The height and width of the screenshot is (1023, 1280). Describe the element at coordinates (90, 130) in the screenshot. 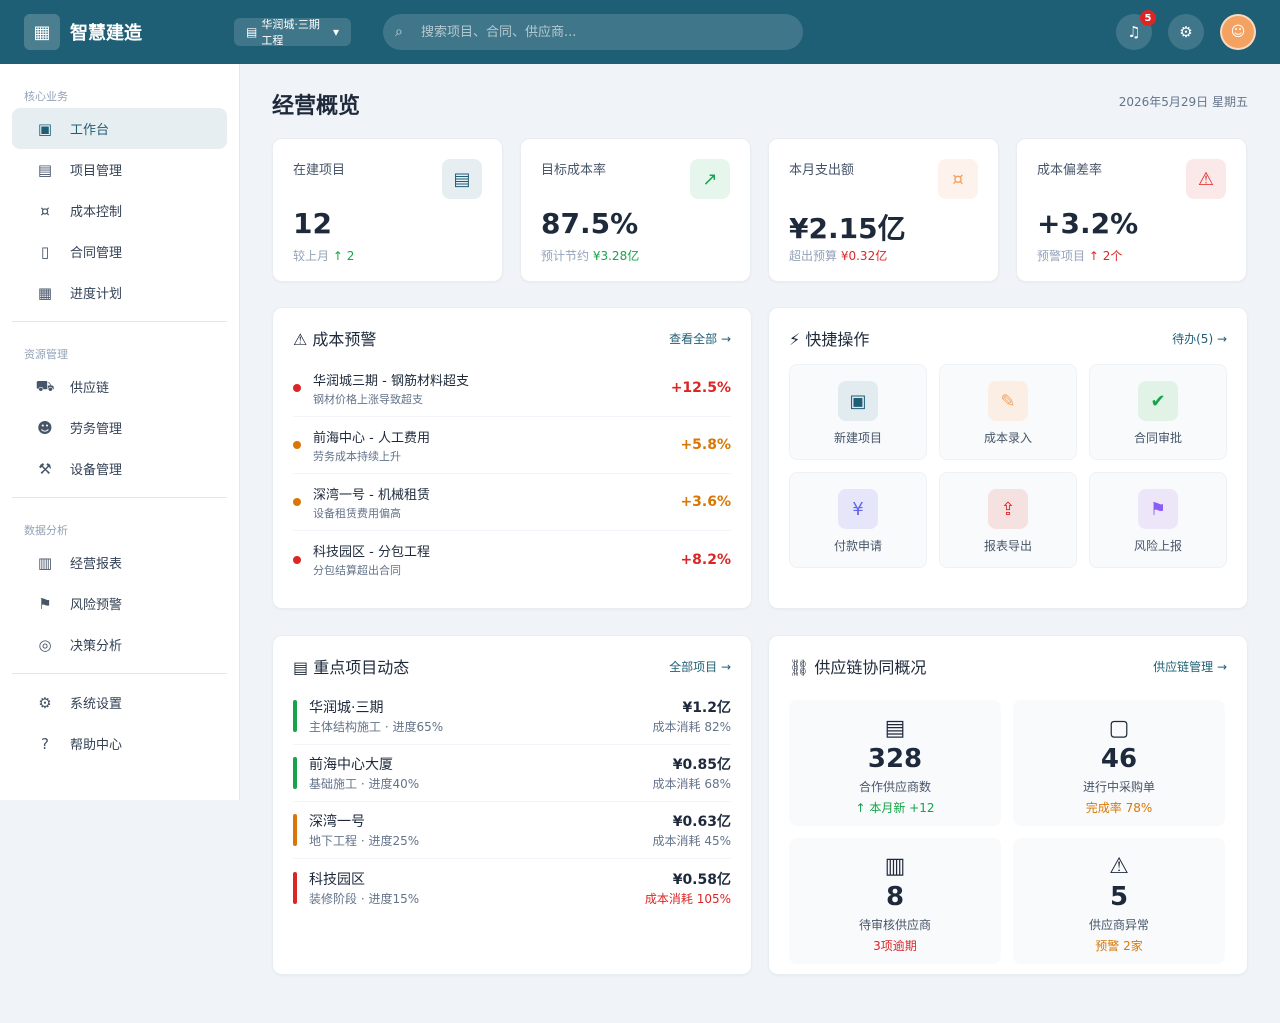

I see `sidebar-item-label: 工作台` at that location.